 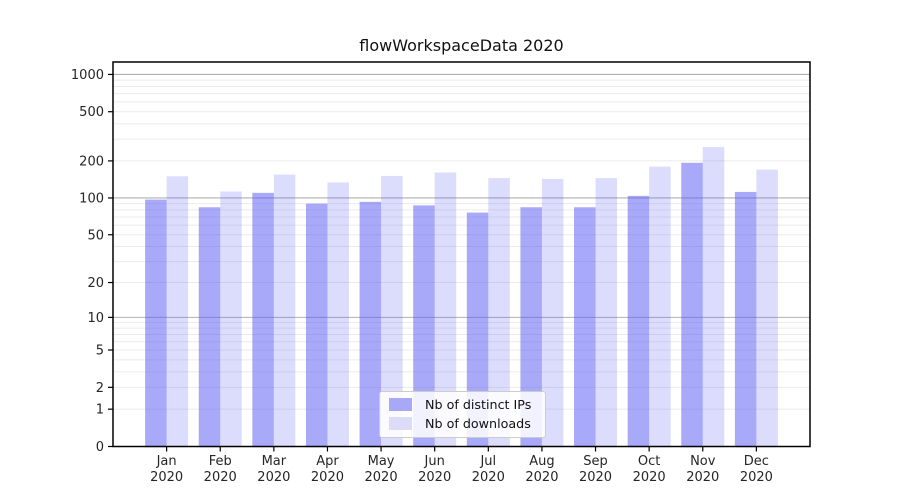 I want to click on x-tick-label-month: Nov, so click(x=703, y=461).